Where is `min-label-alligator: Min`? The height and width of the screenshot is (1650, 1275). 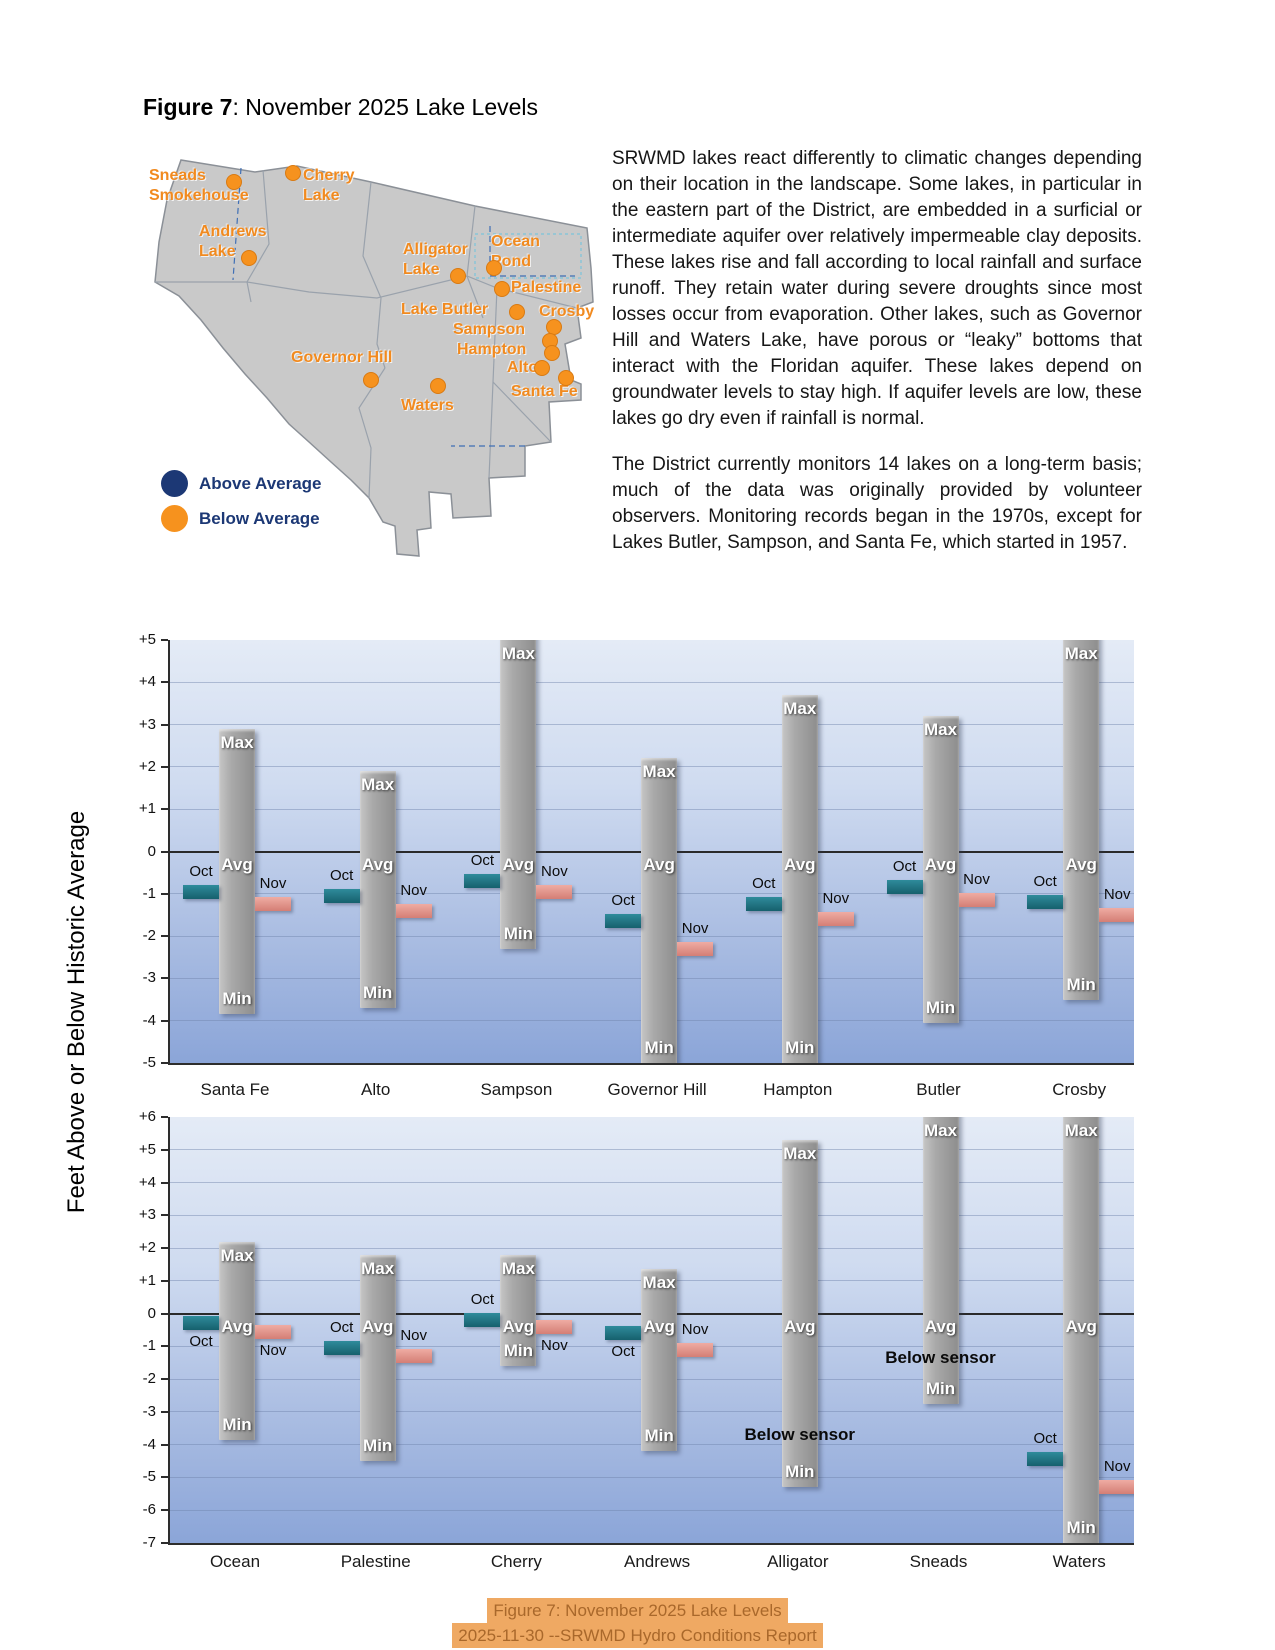 min-label-alligator: Min is located at coordinates (800, 1472).